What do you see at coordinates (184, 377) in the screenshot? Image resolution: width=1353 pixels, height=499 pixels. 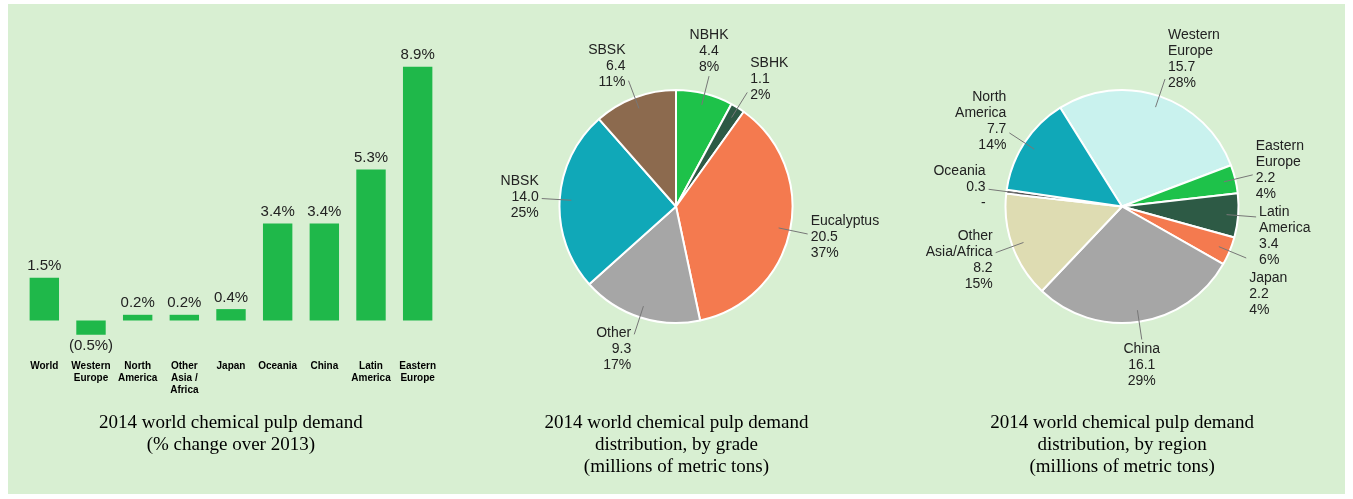 I see `x-tick-label: Other Asia / Africa` at bounding box center [184, 377].